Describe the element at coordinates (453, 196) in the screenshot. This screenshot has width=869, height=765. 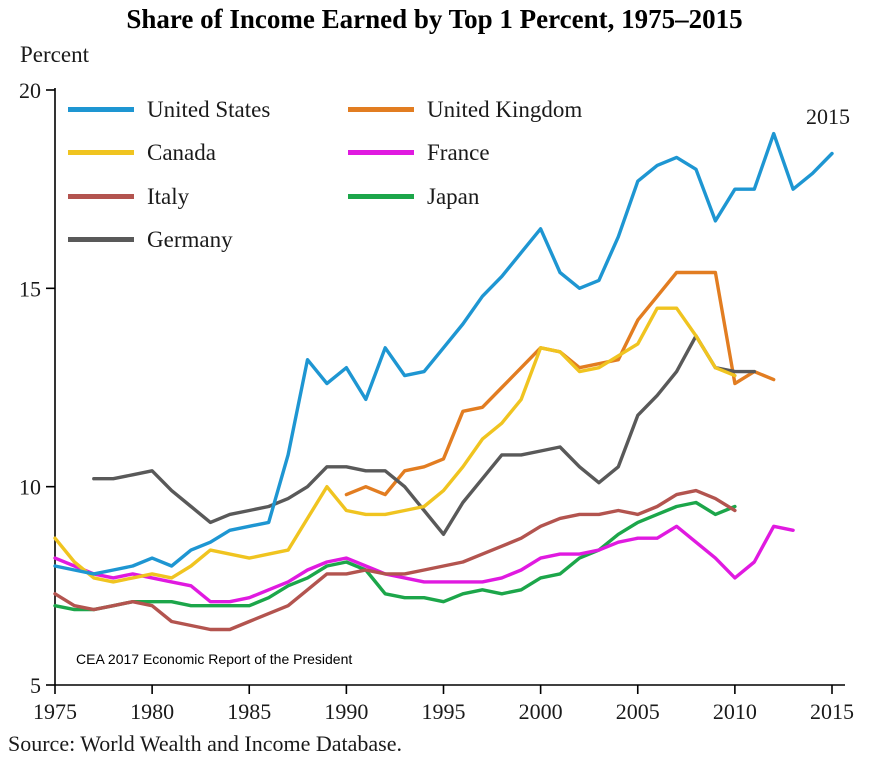
I see `legend-label: Japan` at that location.